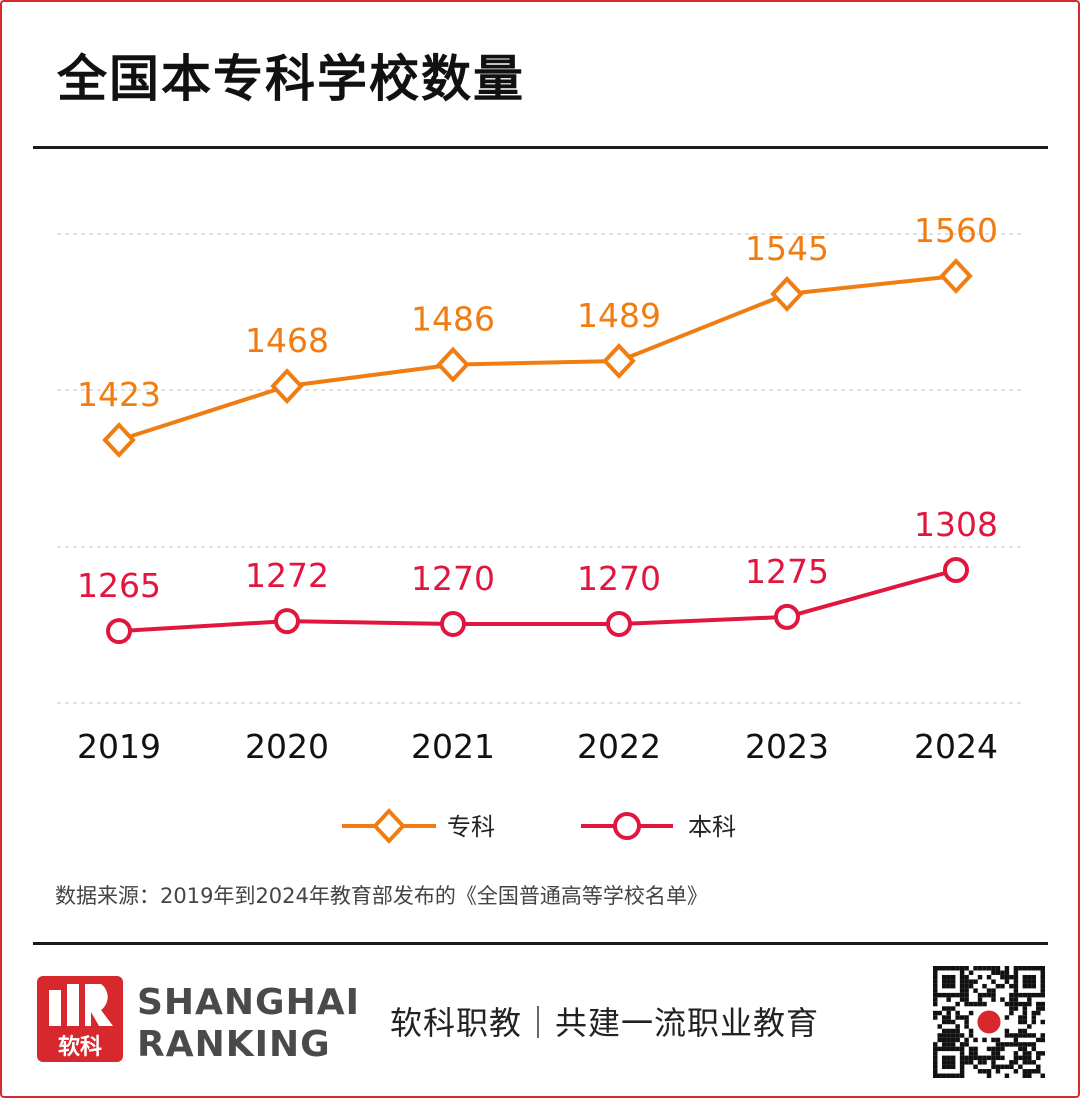  Describe the element at coordinates (540, 147) in the screenshot. I see `title-divider` at that location.